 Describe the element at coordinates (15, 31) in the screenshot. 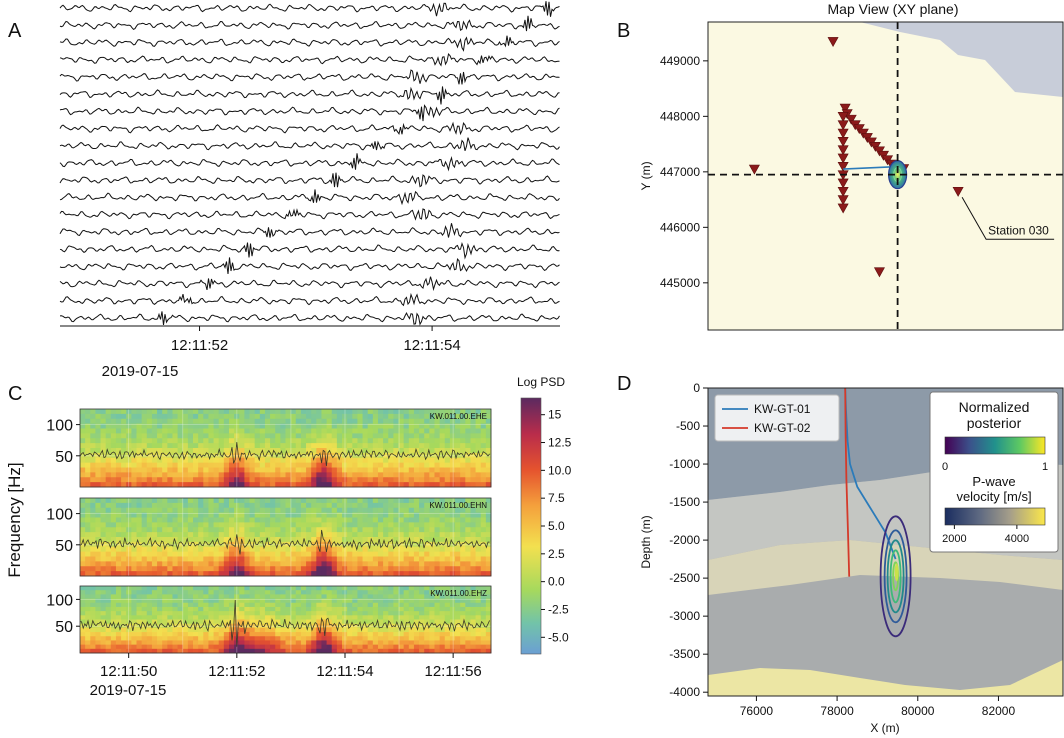

I see `panel-a-label: A` at that location.